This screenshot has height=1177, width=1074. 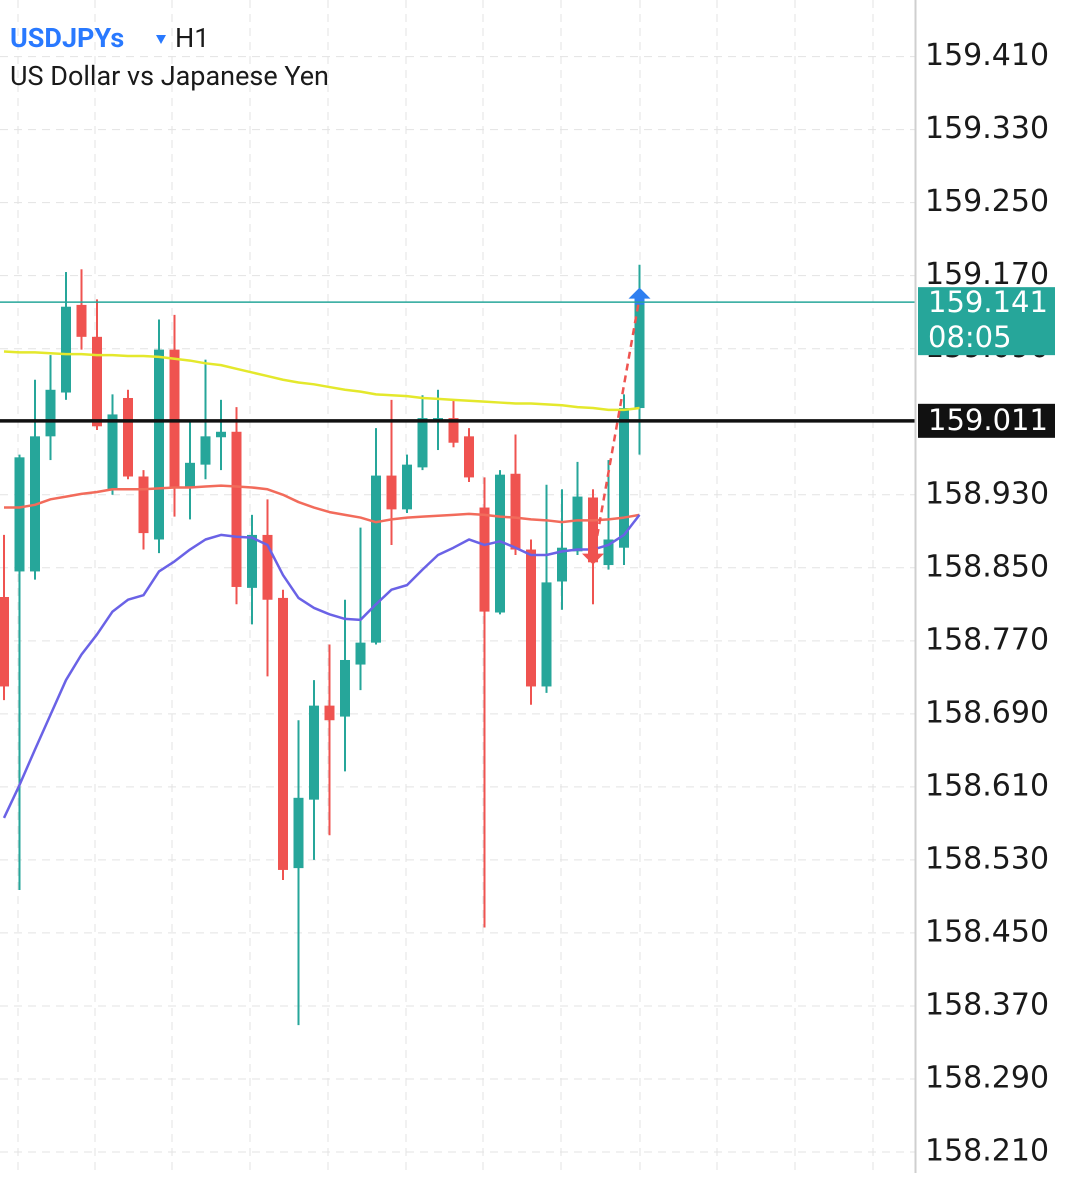 What do you see at coordinates (169, 57) in the screenshot?
I see `header: USDJPYs H1 US Dollar vs Japanese Yen` at bounding box center [169, 57].